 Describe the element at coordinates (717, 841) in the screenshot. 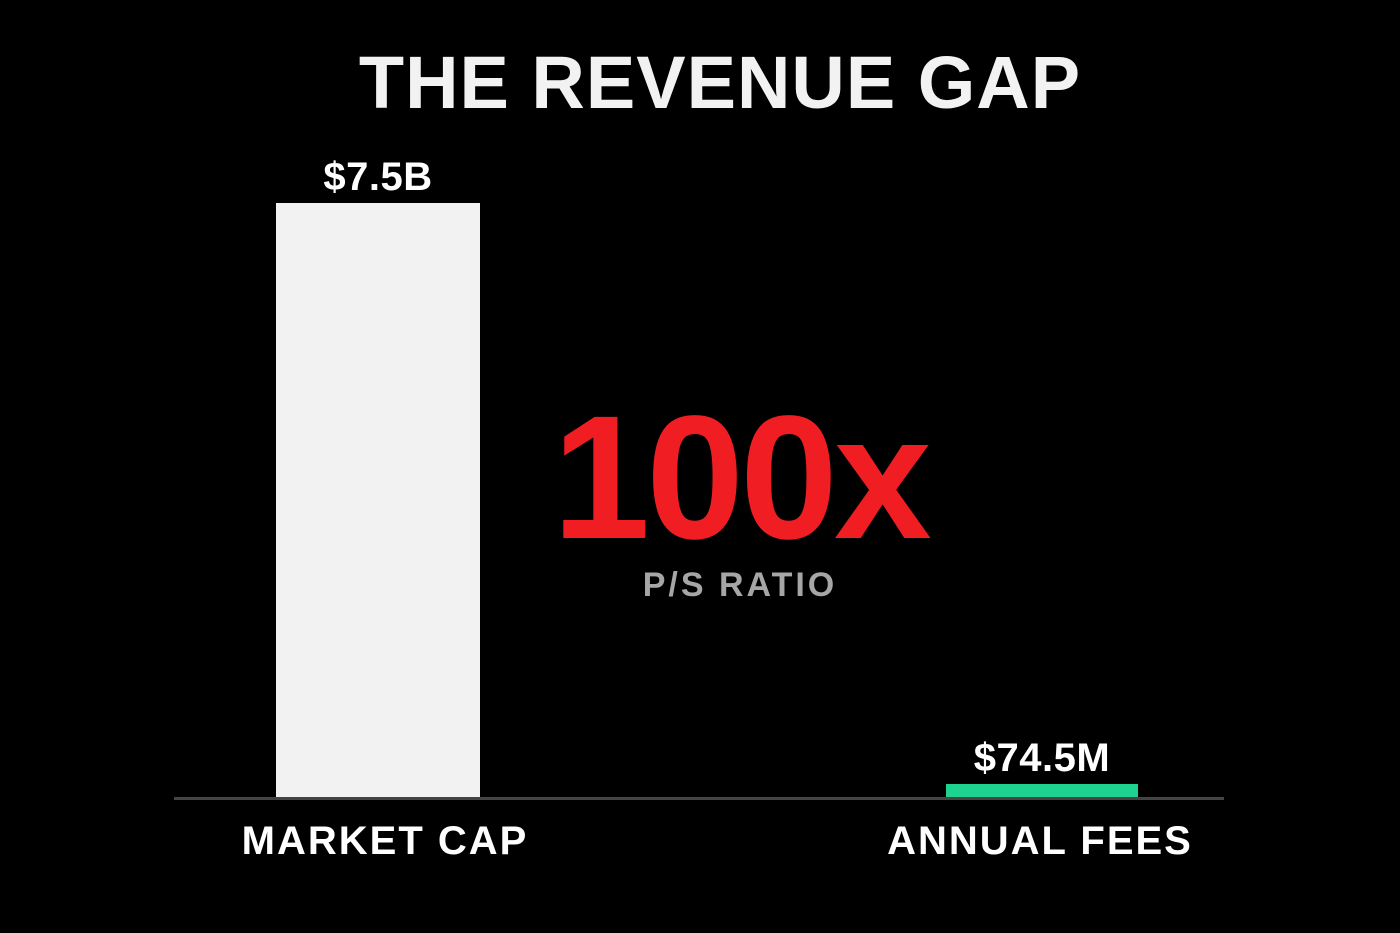

I see `category-labels-group: MARKET CAP ANNUAL FEES` at that location.